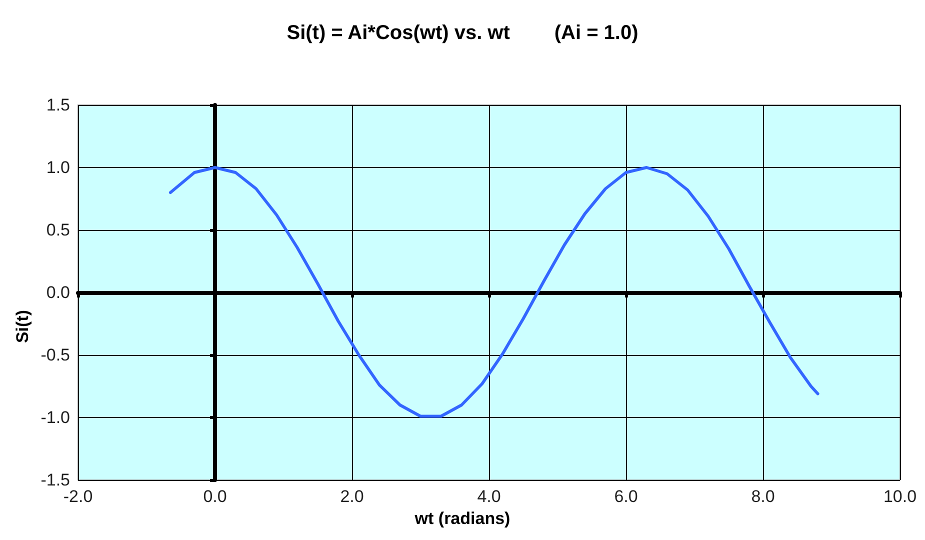 The width and height of the screenshot is (925, 540). I want to click on y-tick-label: -0.5, so click(55, 355).